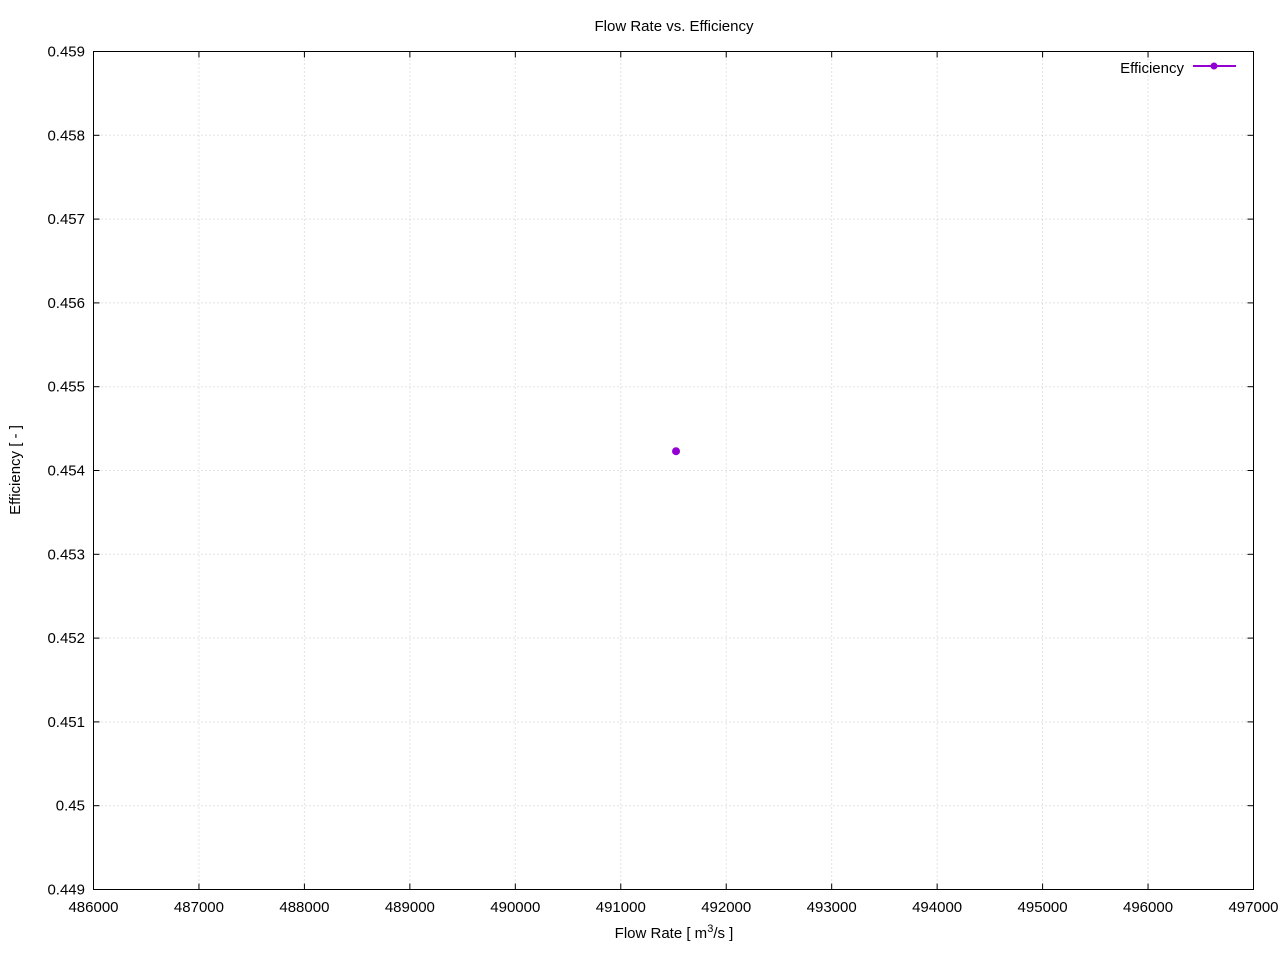 This screenshot has width=1280, height=965. Describe the element at coordinates (1148, 907) in the screenshot. I see `x-tick-label: 496000` at that location.